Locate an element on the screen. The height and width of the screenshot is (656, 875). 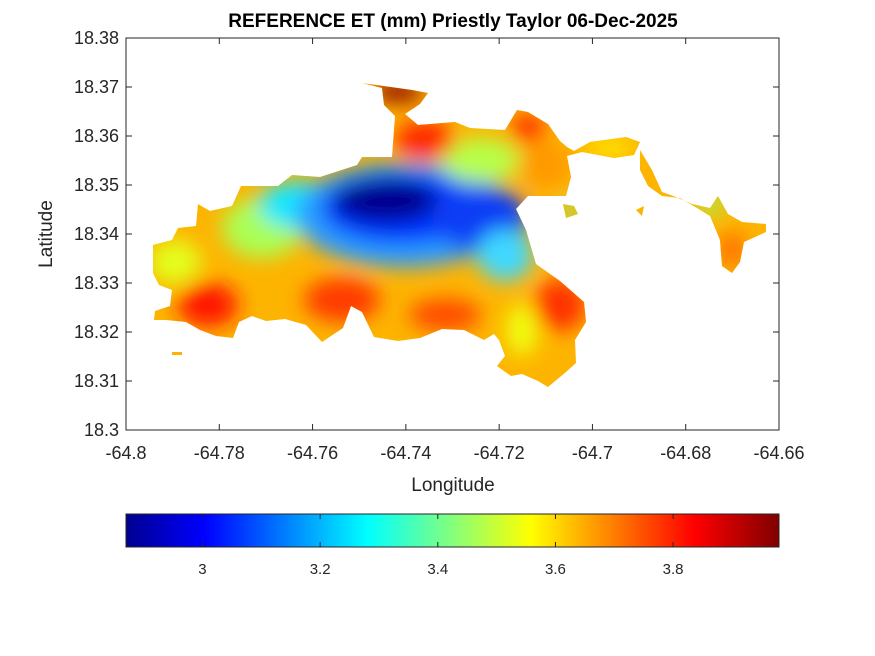
x-tick-label: -64.78 is located at coordinates (219, 453).